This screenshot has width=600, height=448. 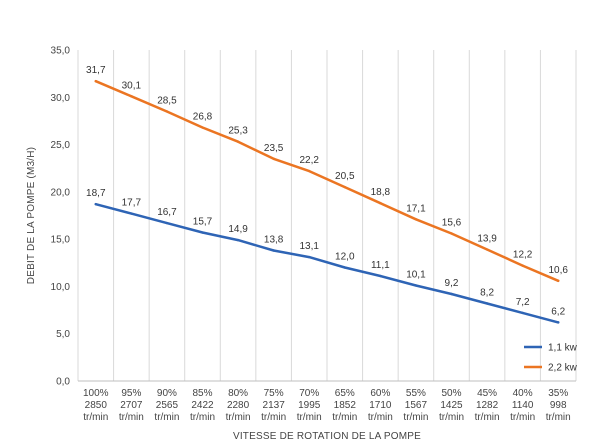 What do you see at coordinates (203, 117) in the screenshot?
I see `data-label: 26,8` at bounding box center [203, 117].